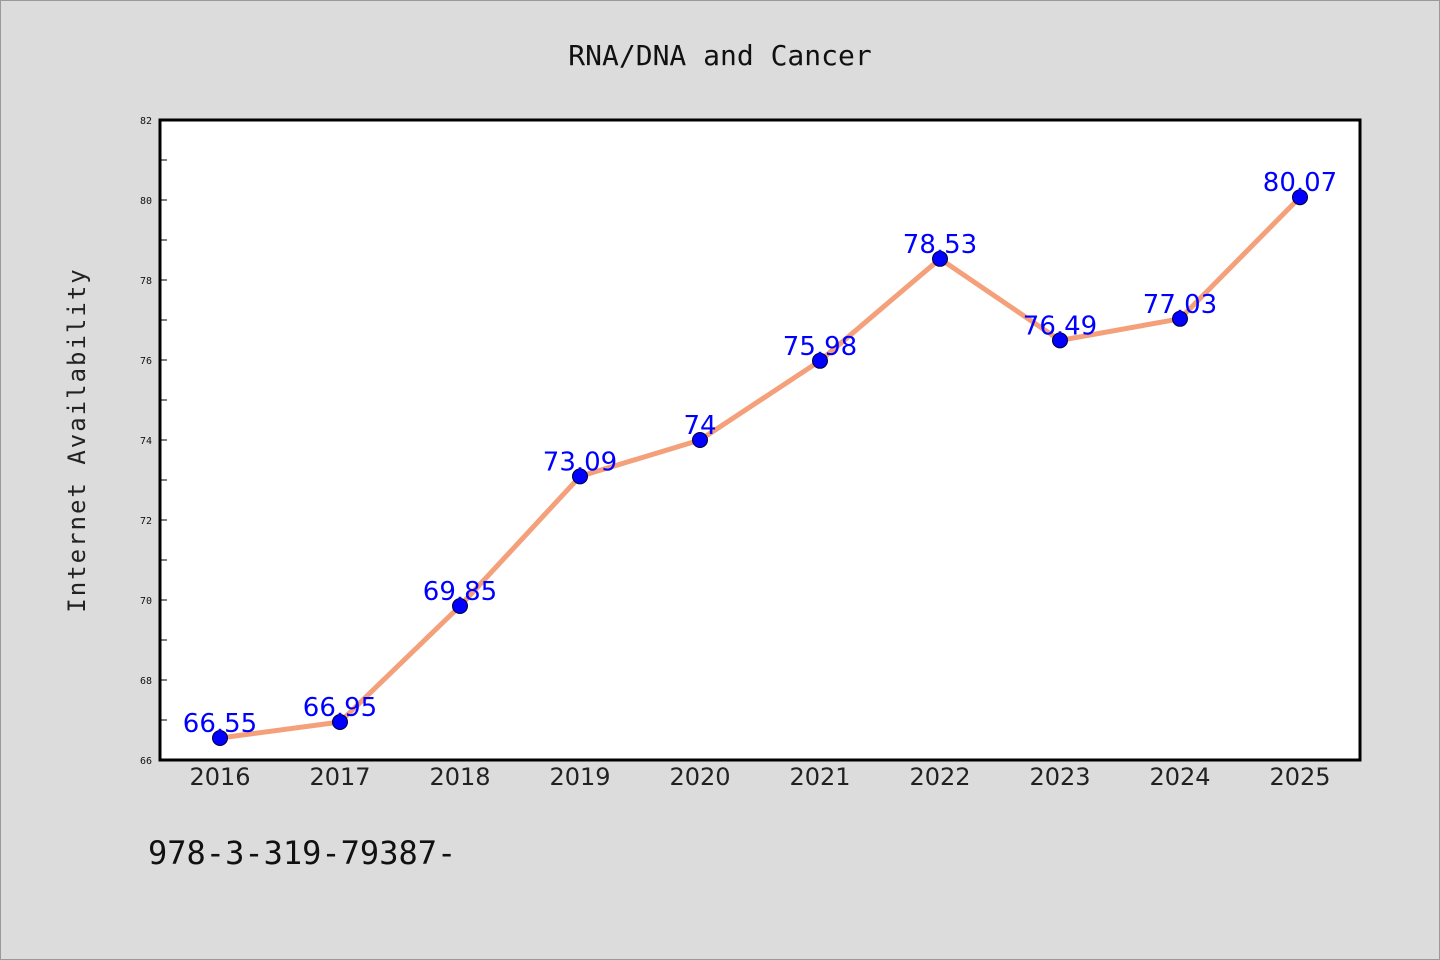 The width and height of the screenshot is (1440, 960). Describe the element at coordinates (219, 777) in the screenshot. I see `x-tick-label: 2016` at that location.